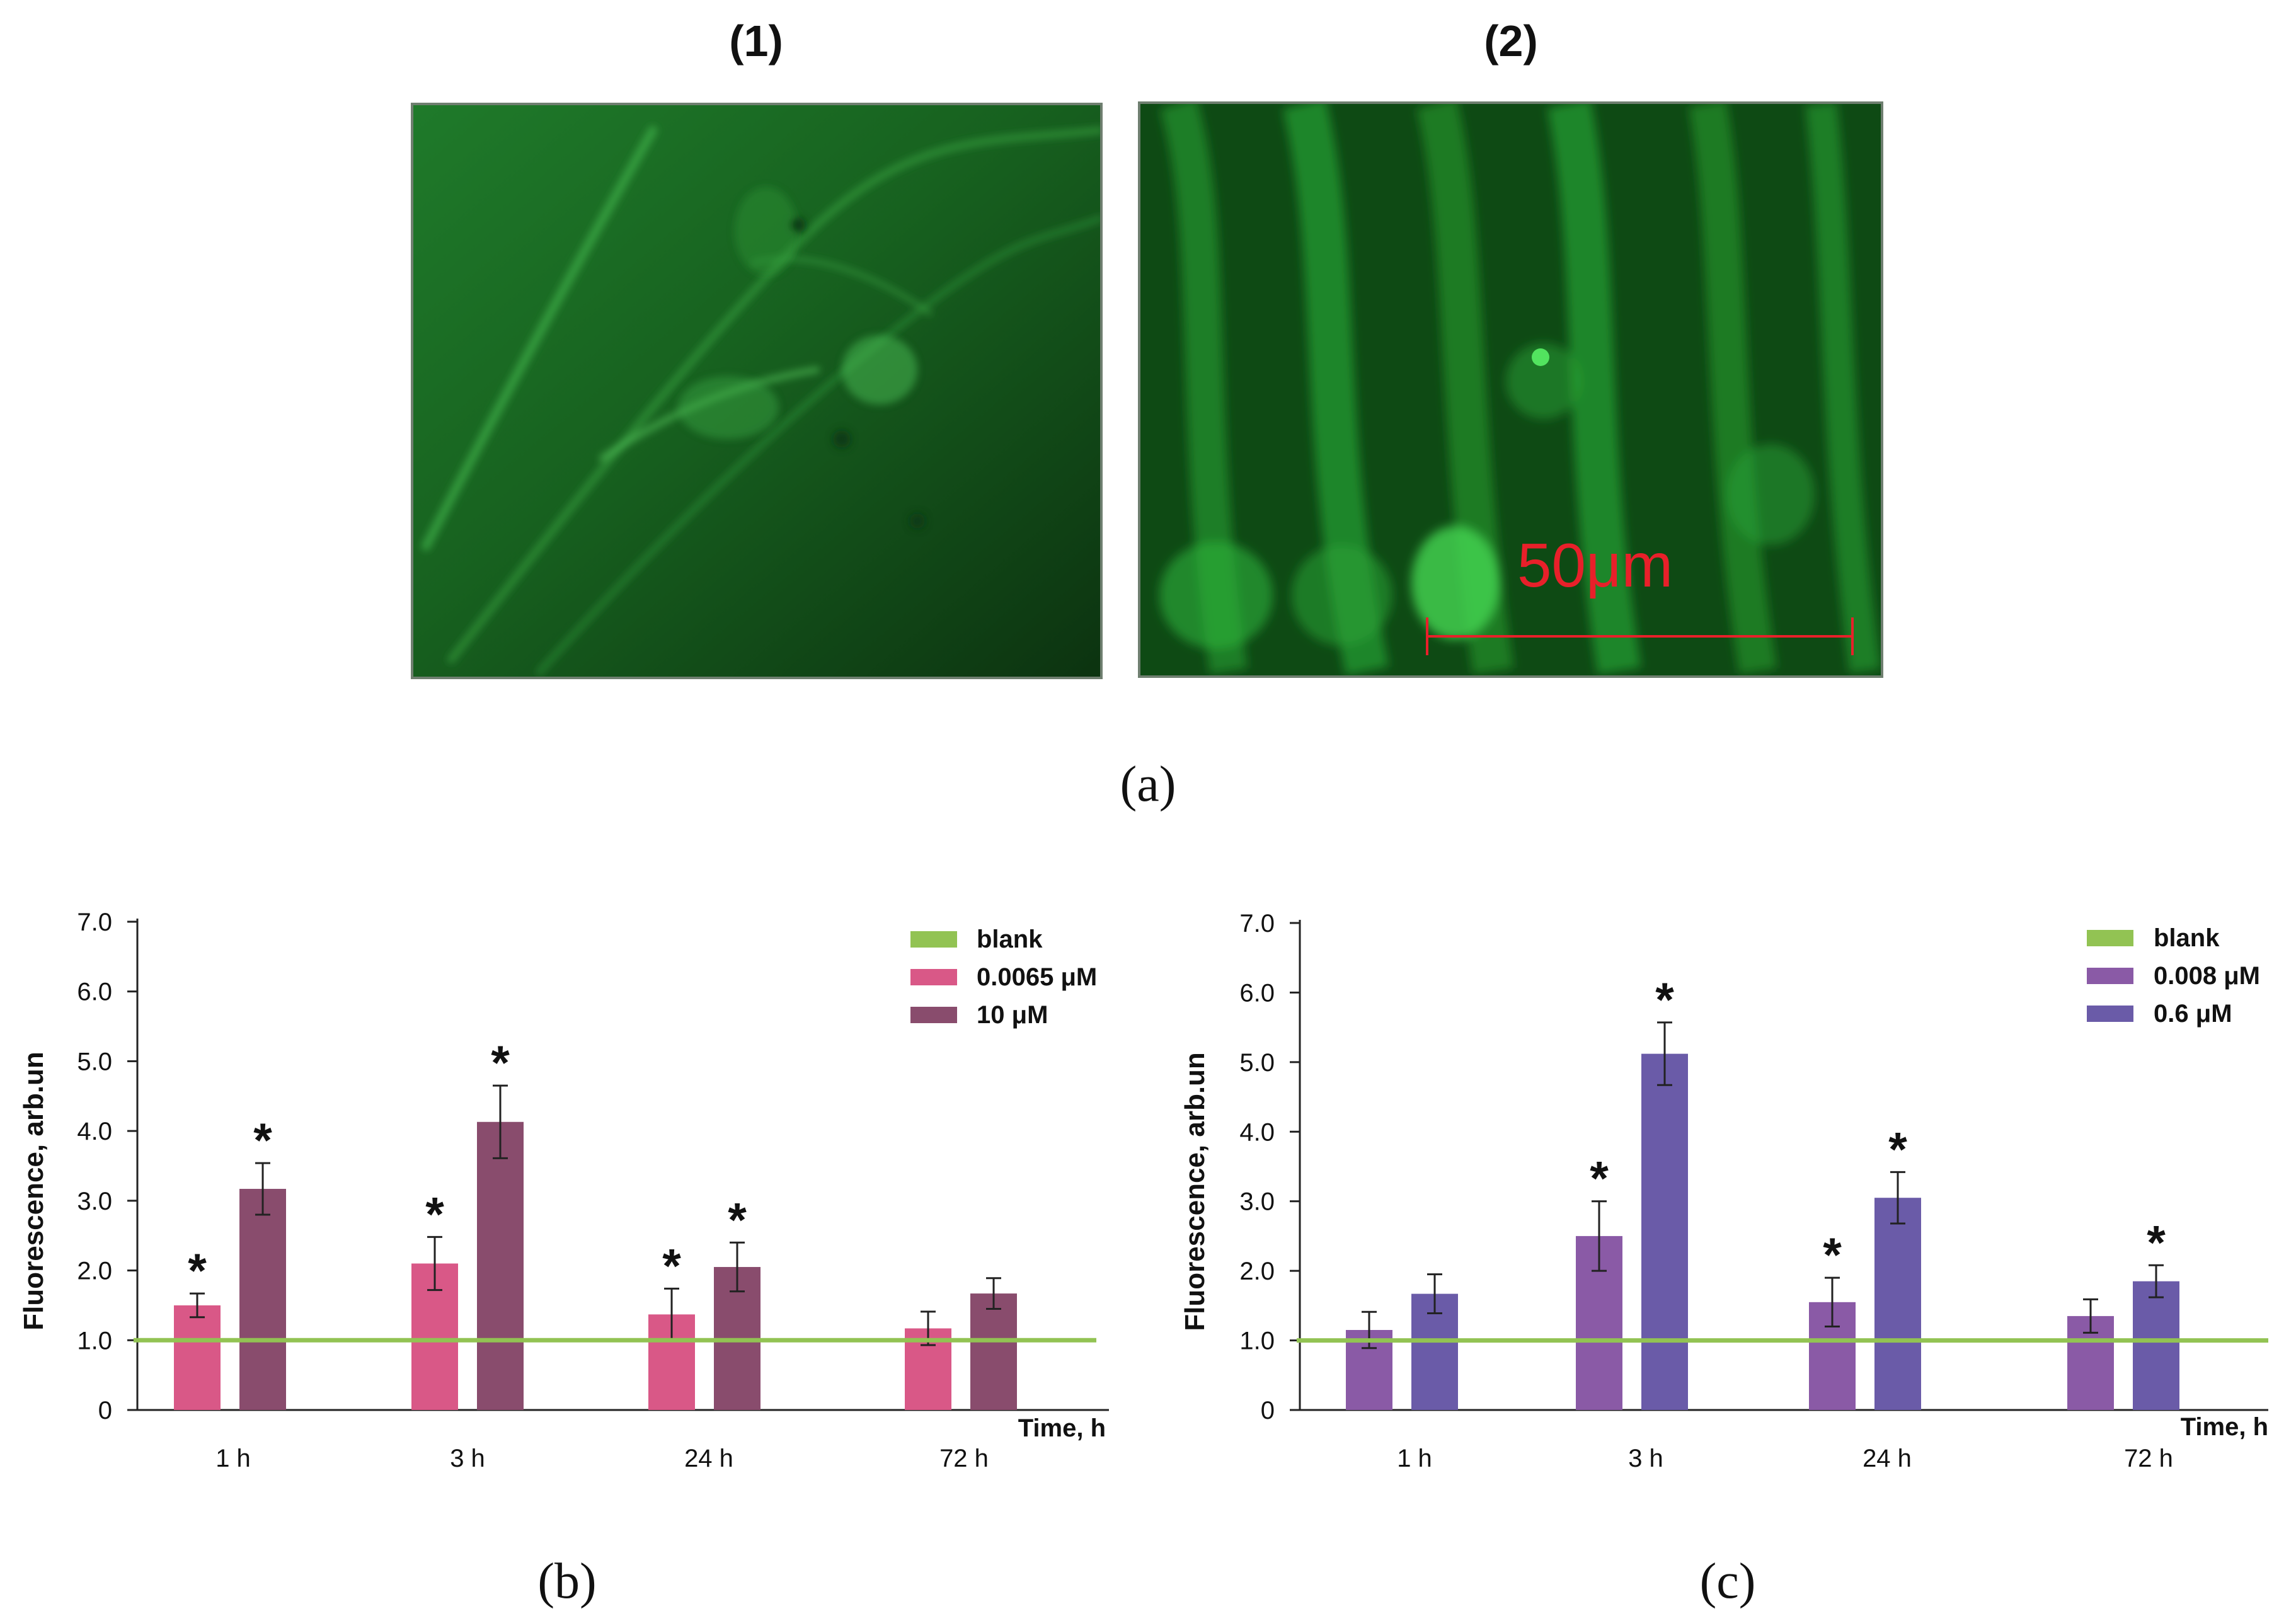  Describe the element at coordinates (233, 1458) in the screenshot. I see `chart-b-category-label: 1 h` at that location.